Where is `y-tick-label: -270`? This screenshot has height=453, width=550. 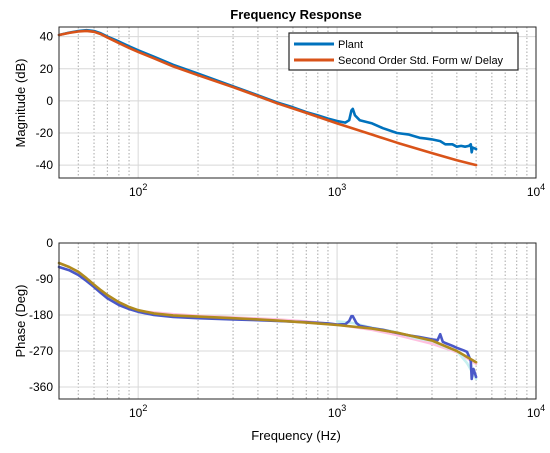
y-tick-label: -270 is located at coordinates (41, 351).